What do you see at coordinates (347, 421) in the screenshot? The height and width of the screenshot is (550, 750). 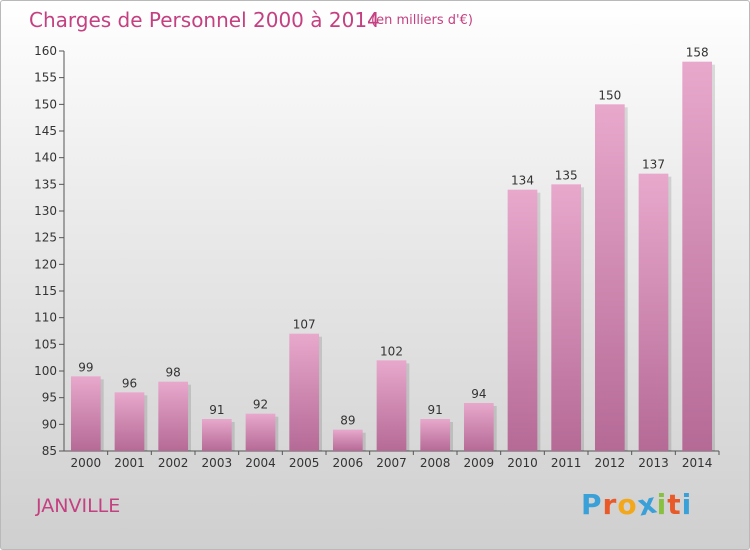 I see `bar-value-label: 89` at bounding box center [347, 421].